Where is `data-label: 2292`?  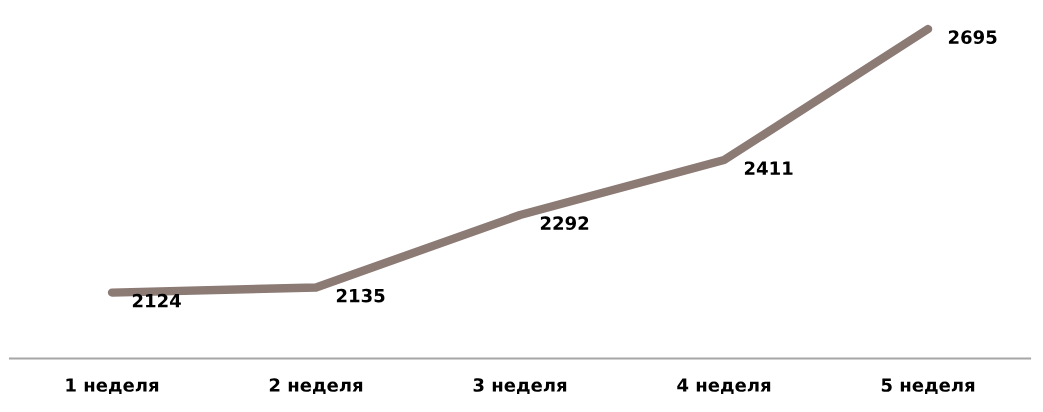
data-label: 2292 is located at coordinates (564, 223).